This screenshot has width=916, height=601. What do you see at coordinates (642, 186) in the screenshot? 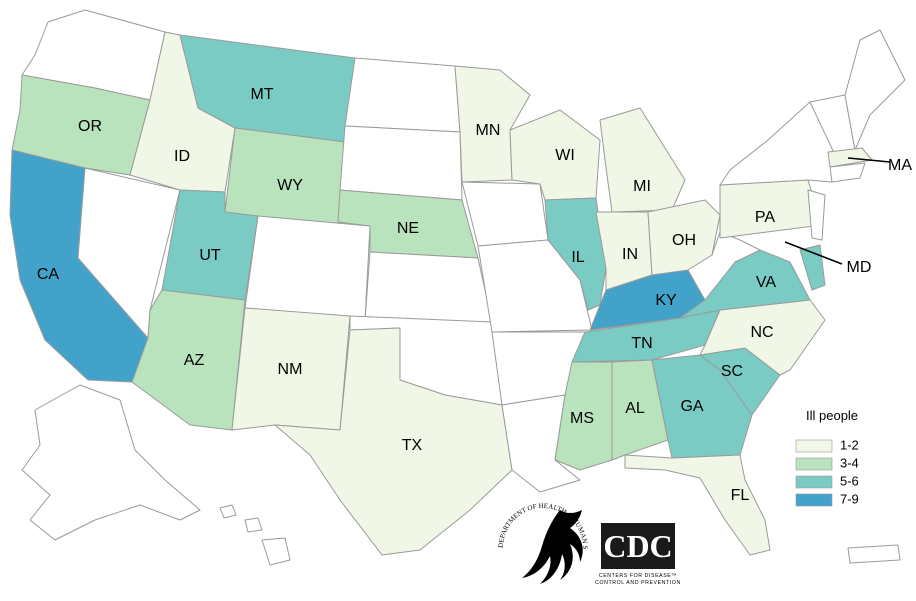
I see `label-mi: MI` at bounding box center [642, 186].